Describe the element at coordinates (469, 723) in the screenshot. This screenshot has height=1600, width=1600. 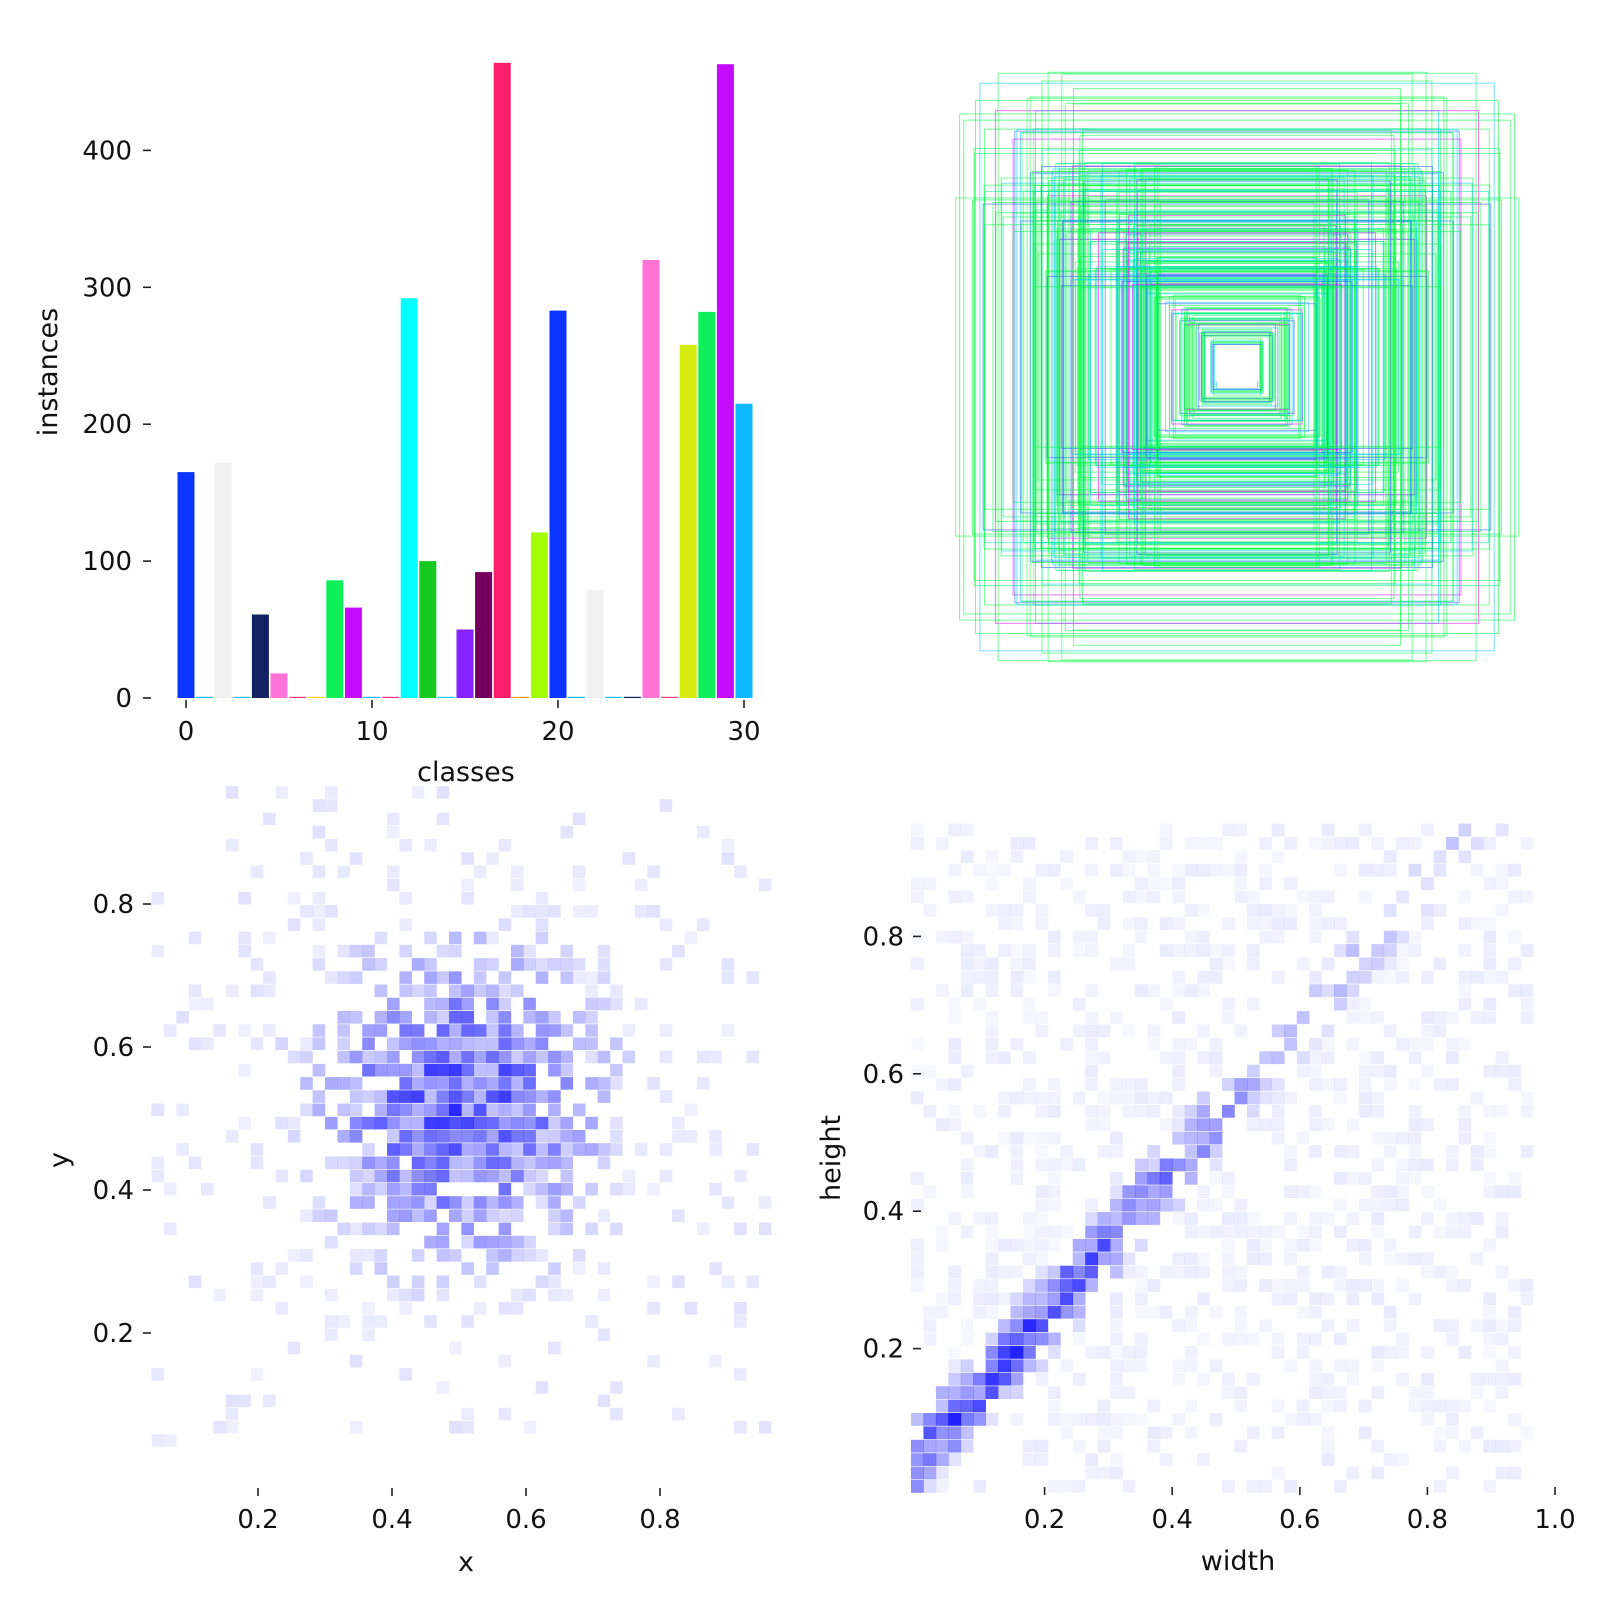
I see `bar-x-axis: 0 10 20 30` at that location.